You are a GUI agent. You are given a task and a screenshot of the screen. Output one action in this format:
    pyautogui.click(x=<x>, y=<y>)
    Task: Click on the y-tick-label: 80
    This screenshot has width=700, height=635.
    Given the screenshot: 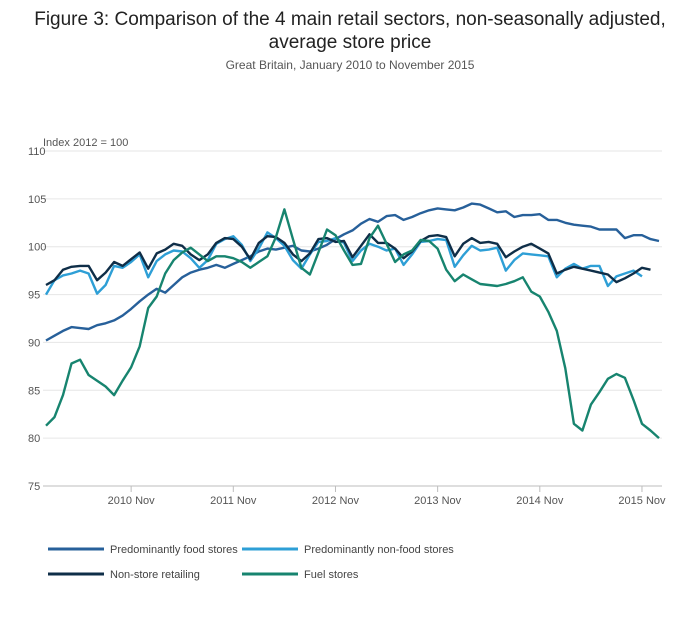 What is the action you would take?
    pyautogui.click(x=34, y=439)
    